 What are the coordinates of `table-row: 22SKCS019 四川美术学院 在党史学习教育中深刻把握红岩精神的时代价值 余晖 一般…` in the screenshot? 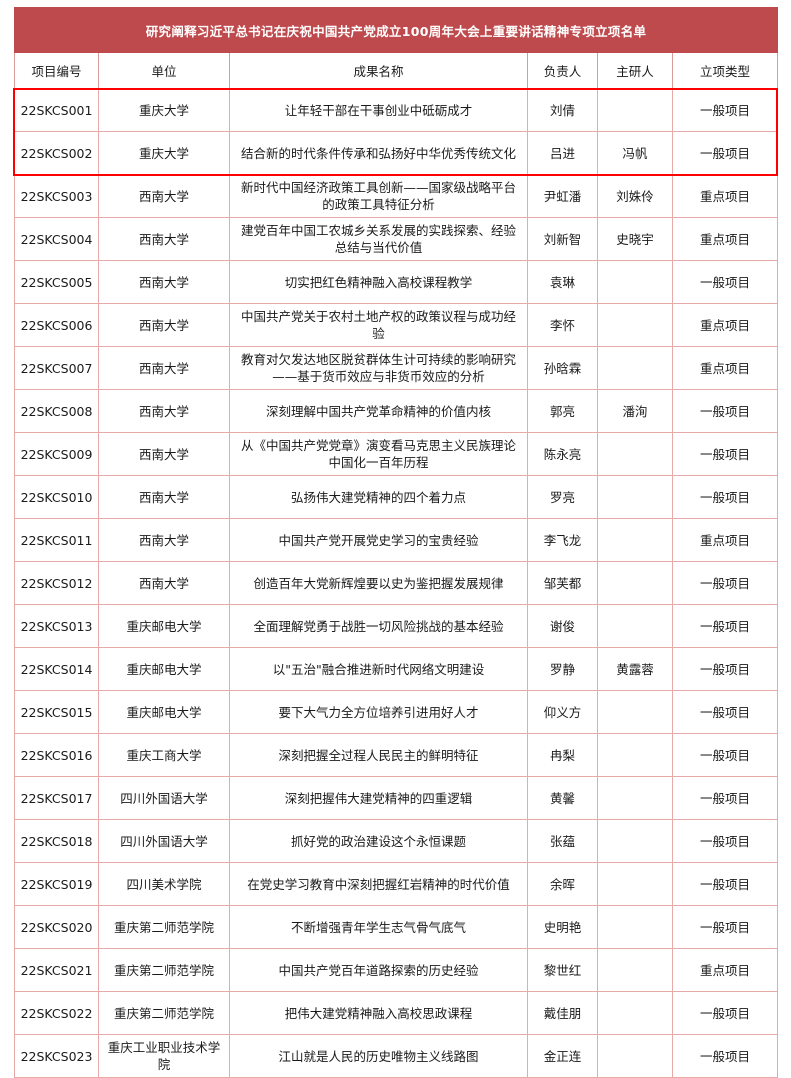 It's located at (396, 884).